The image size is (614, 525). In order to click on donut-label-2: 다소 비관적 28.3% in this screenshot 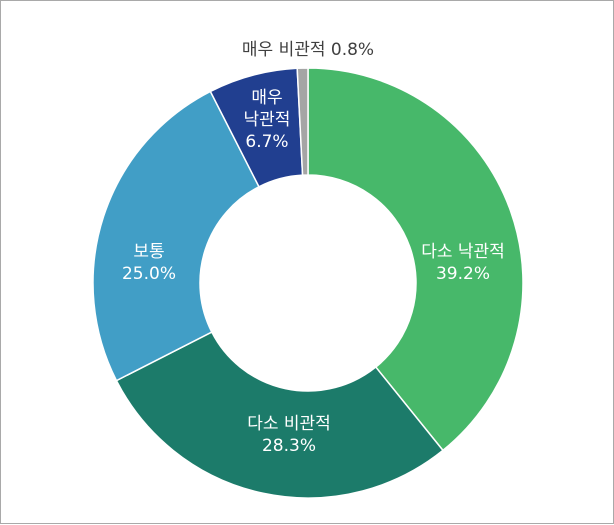, I will do `click(289, 435)`.